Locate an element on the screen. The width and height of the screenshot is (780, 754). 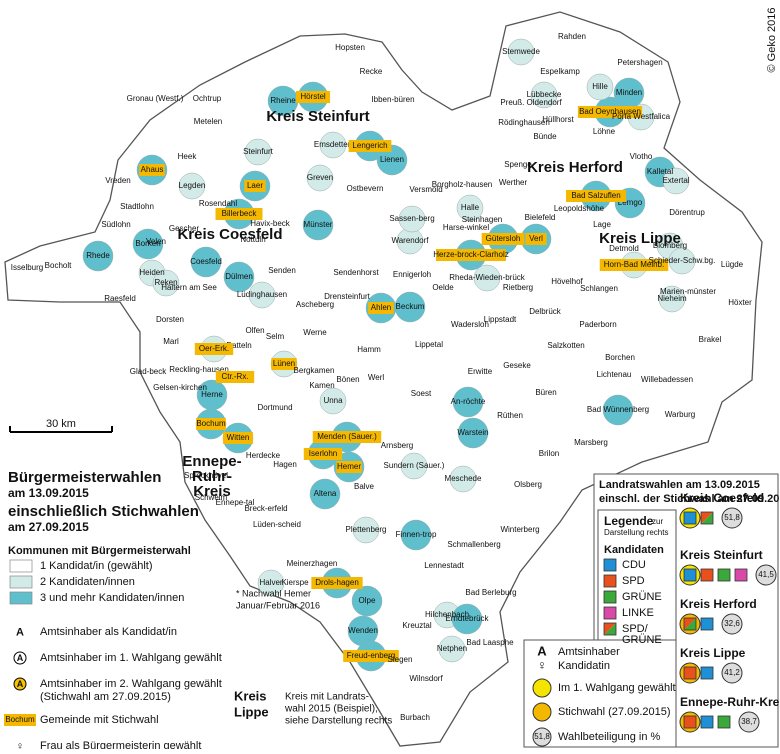
municipality-label: Sendenhorst is located at coordinates (356, 272).